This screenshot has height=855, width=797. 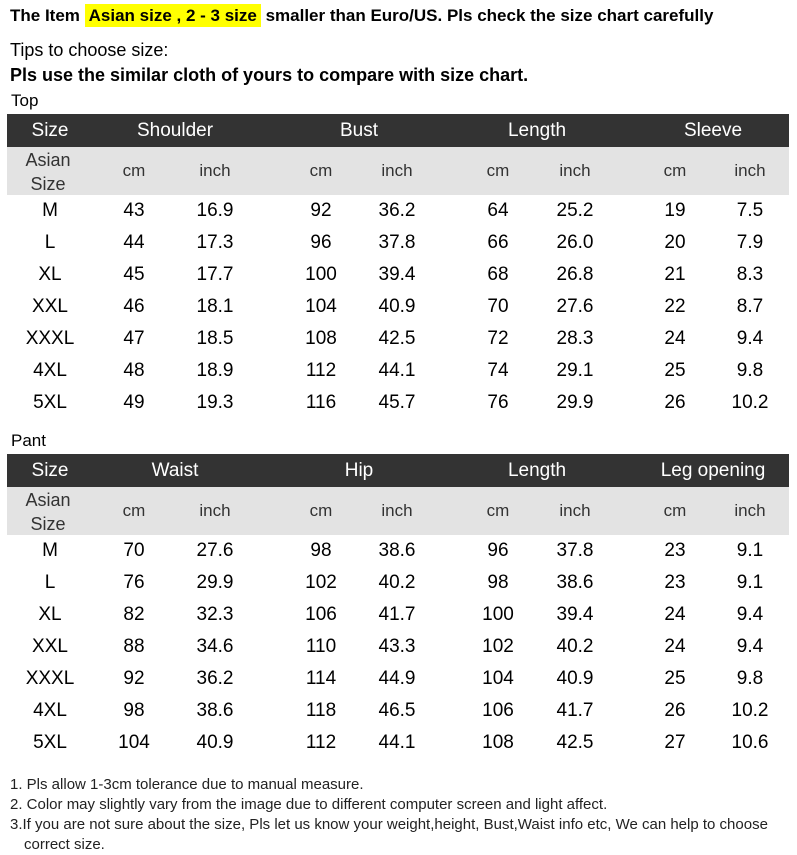 I want to click on value-cell: 116, so click(x=321, y=402).